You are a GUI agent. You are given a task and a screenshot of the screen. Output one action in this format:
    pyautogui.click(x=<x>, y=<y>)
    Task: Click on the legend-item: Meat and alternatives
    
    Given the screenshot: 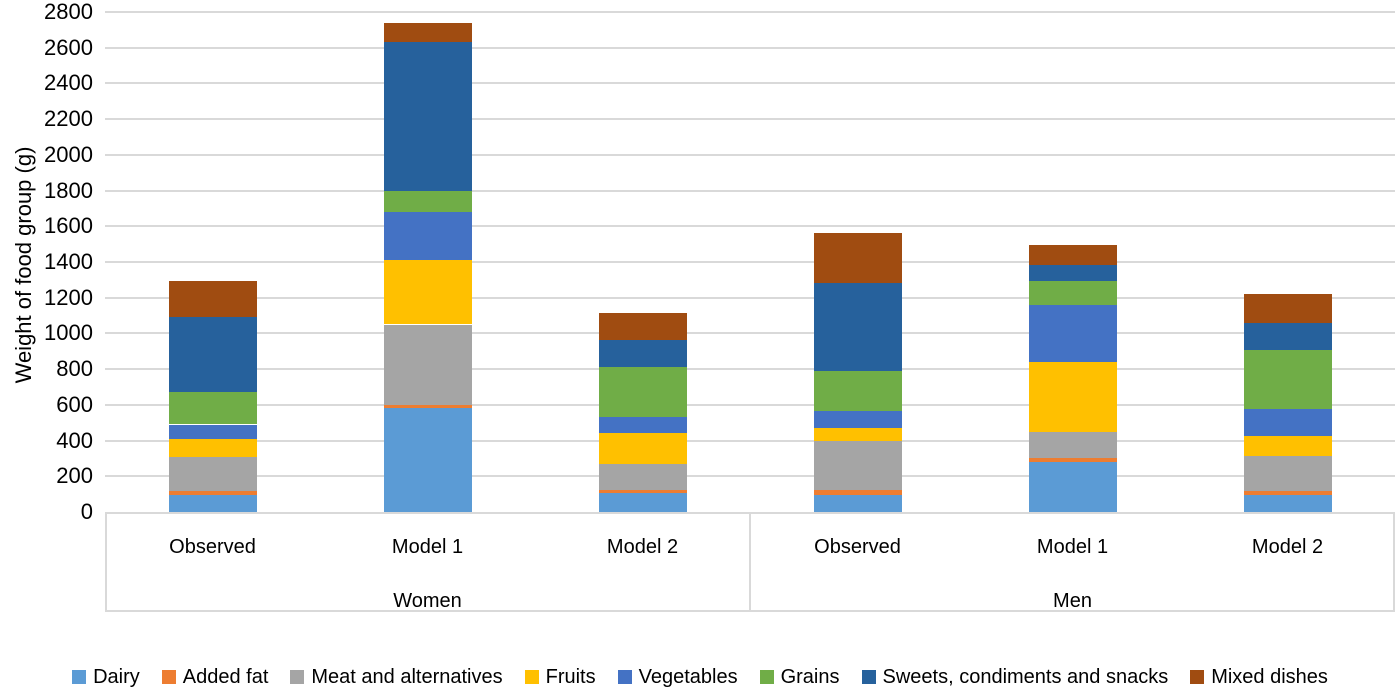 What is the action you would take?
    pyautogui.click(x=396, y=677)
    